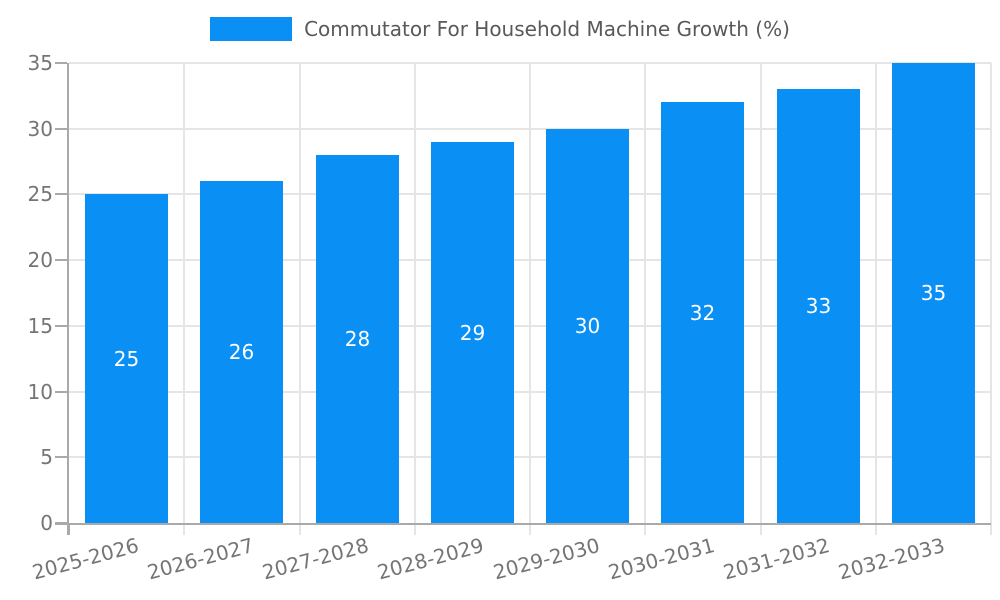 This screenshot has height=600, width=1000. I want to click on x-tick-label: 2029-2030, so click(546, 559).